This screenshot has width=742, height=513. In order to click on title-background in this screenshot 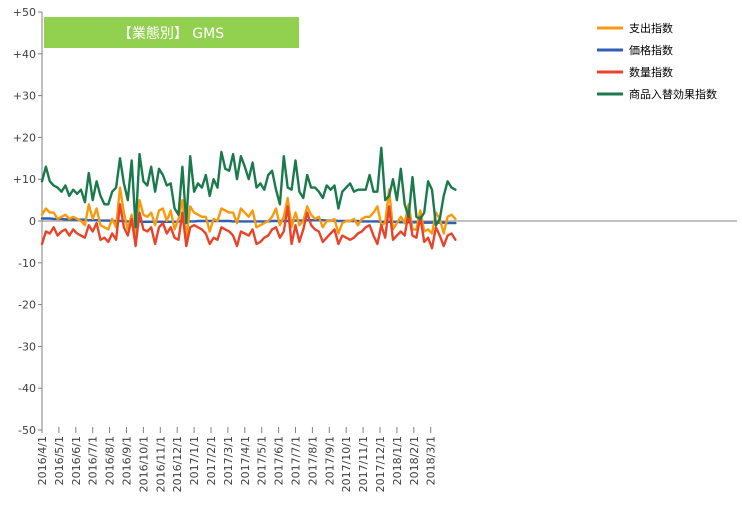, I will do `click(171, 32)`.